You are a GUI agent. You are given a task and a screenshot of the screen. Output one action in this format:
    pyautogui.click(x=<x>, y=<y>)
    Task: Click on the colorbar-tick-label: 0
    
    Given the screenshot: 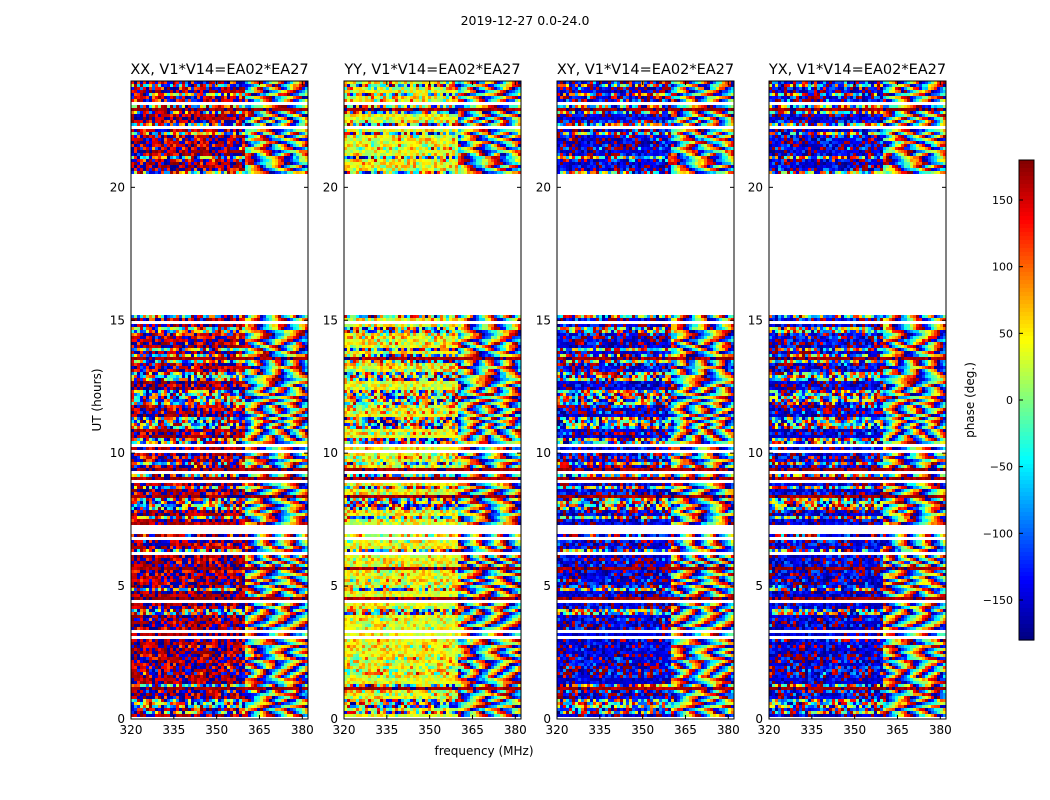 What is the action you would take?
    pyautogui.click(x=1009, y=400)
    